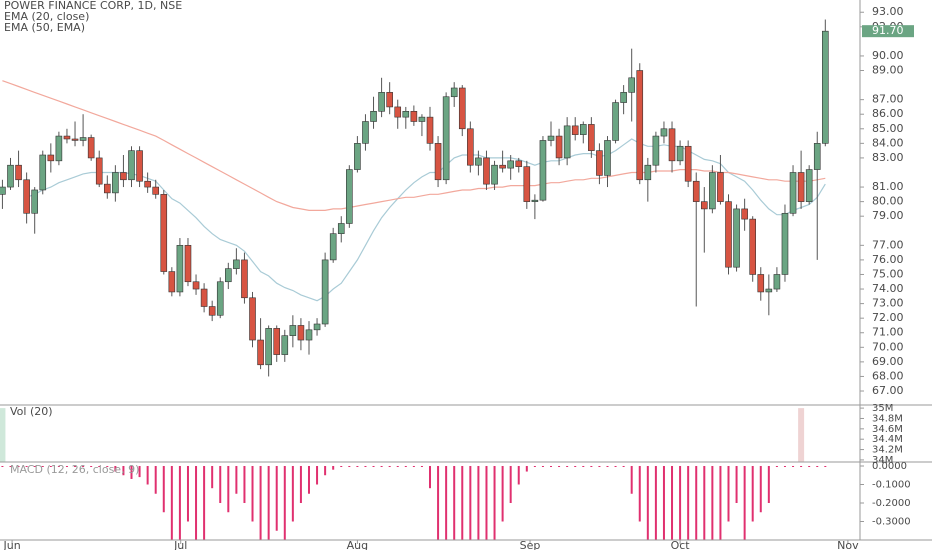  Describe the element at coordinates (888, 244) in the screenshot. I see `y-tick-label: 77.00` at that location.